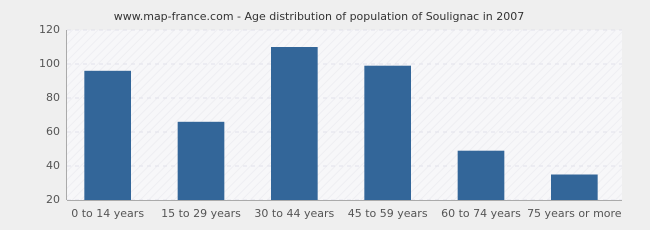  I want to click on y-tick-label: 120, so click(49, 29).